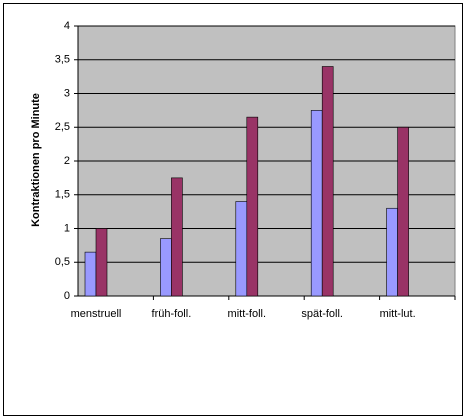 This screenshot has width=467, height=420. Describe the element at coordinates (62, 127) in the screenshot. I see `y-tick-label: 2,5` at that location.